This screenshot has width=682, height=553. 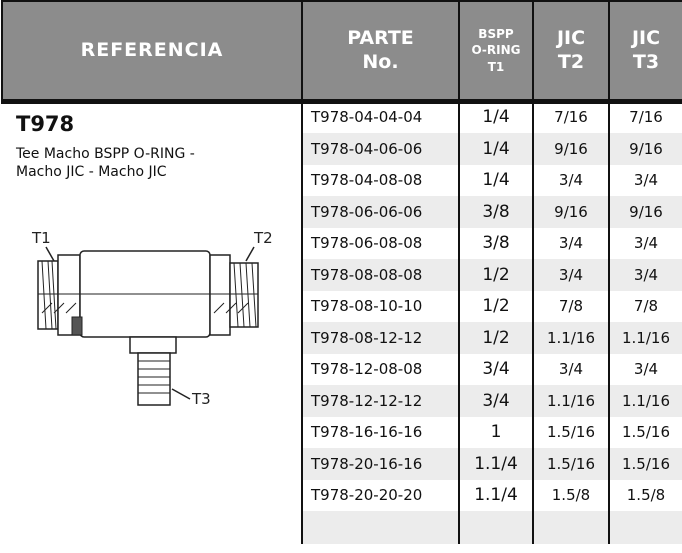 I want to click on part-number: T978-04-08-08, so click(x=380, y=180).